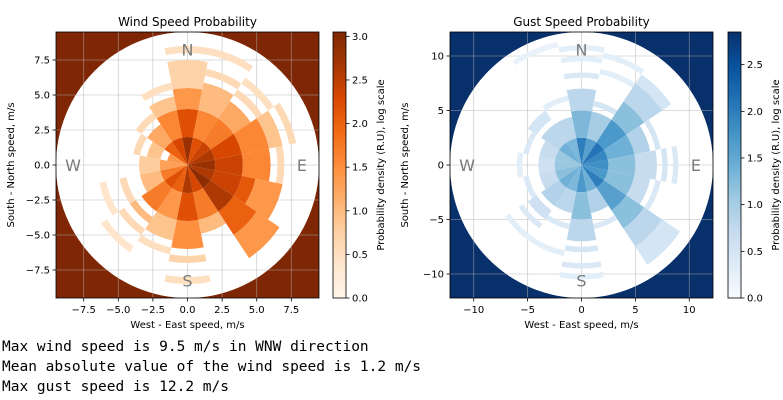 Image resolution: width=783 pixels, height=400 pixels. Describe the element at coordinates (84, 310) in the screenshot. I see `x-tick-label: −7.5` at that location.